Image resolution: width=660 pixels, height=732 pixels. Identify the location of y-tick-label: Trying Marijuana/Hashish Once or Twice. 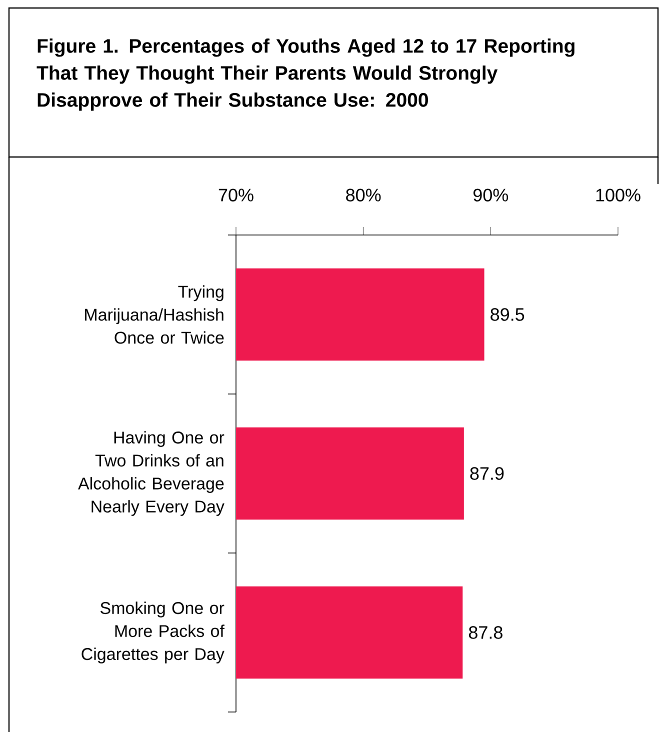
(154, 314).